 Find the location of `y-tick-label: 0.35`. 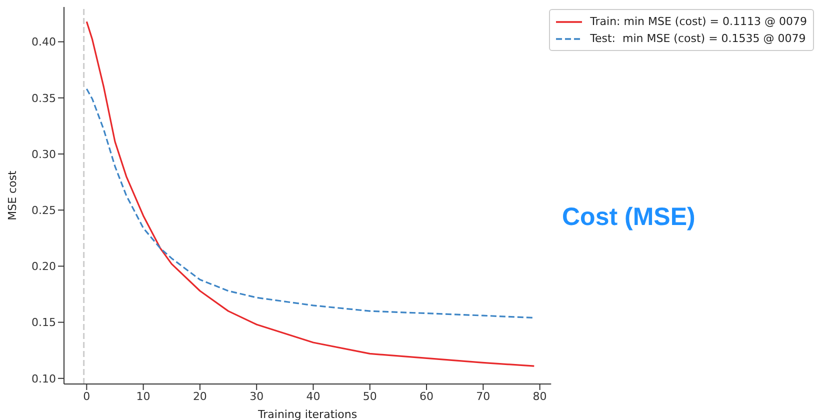

y-tick-label: 0.35 is located at coordinates (44, 98).